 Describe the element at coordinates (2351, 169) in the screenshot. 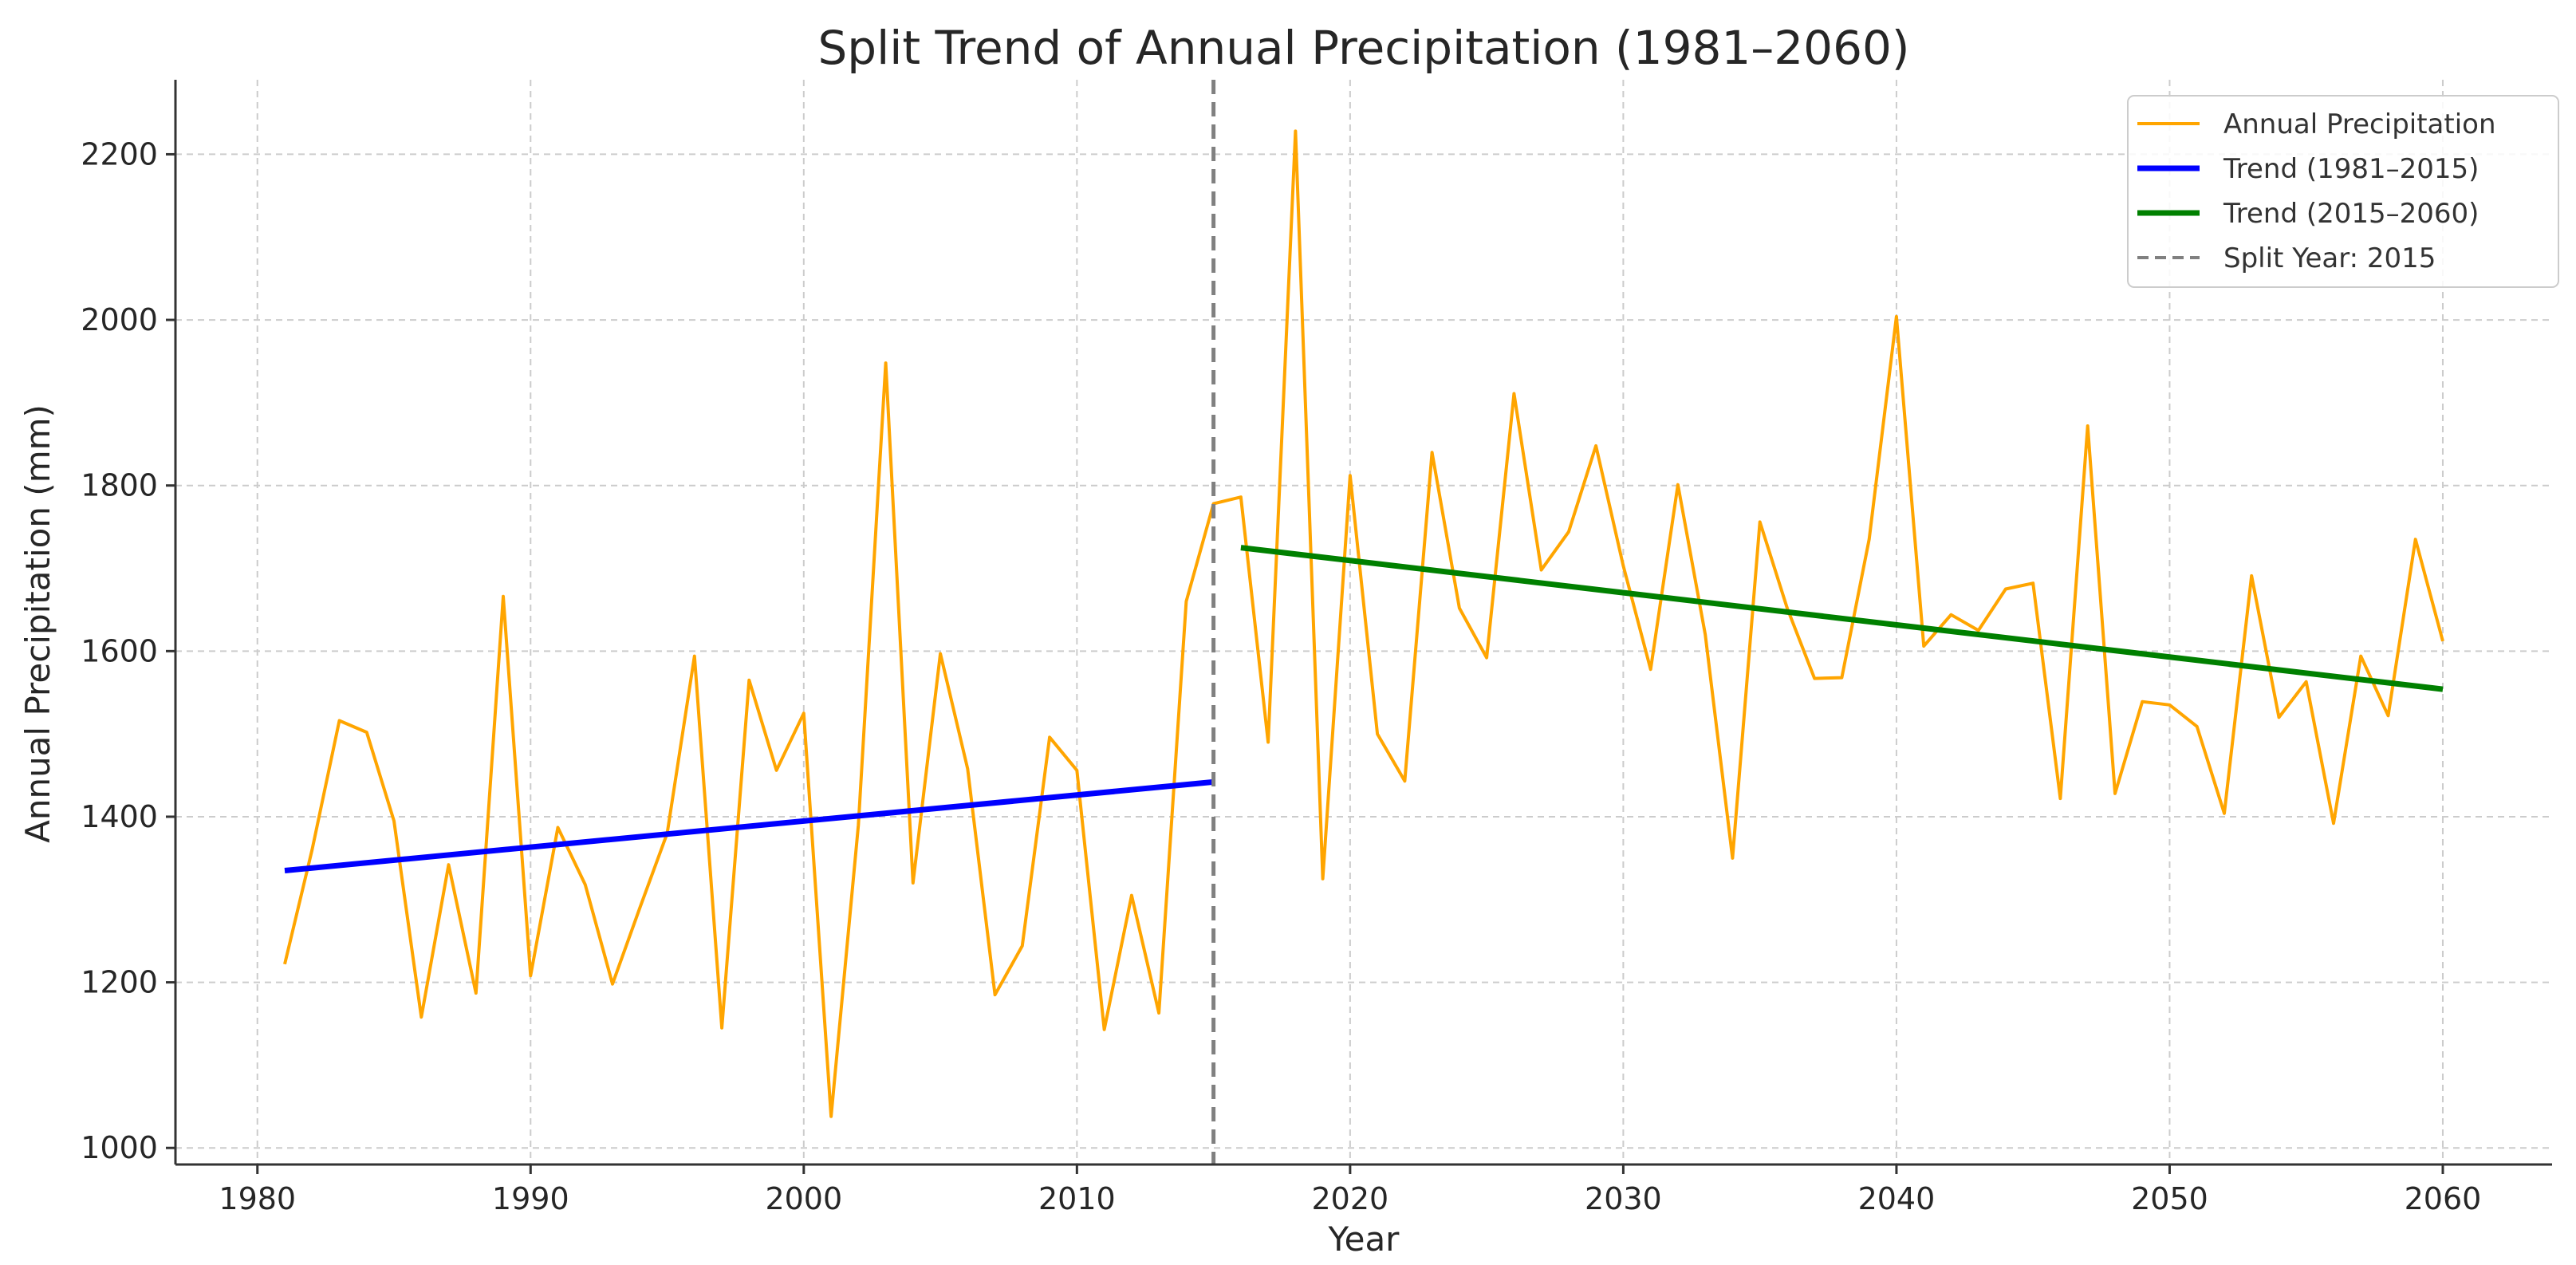

I see `legend-label-1: Trend (1981–2015)` at that location.